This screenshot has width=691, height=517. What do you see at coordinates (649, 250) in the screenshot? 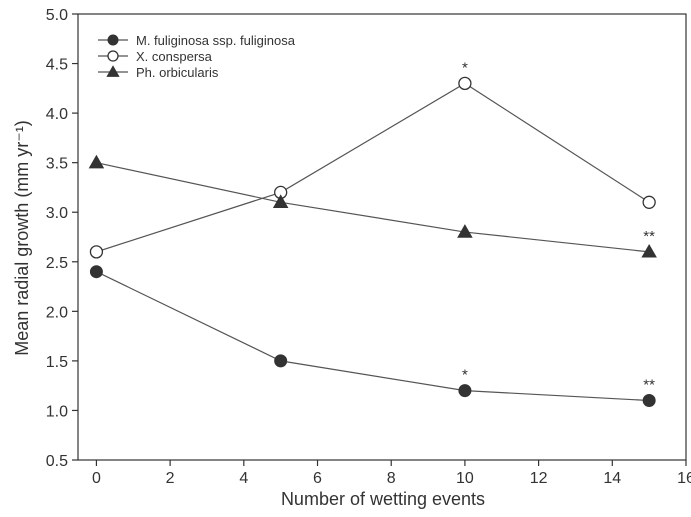
I see `data-point-s2-p3` at bounding box center [649, 250].